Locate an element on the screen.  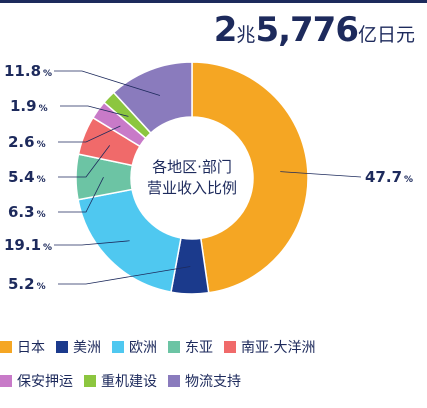
legend-row: 保安押运 重机建设 物流支持 is located at coordinates (213, 381).